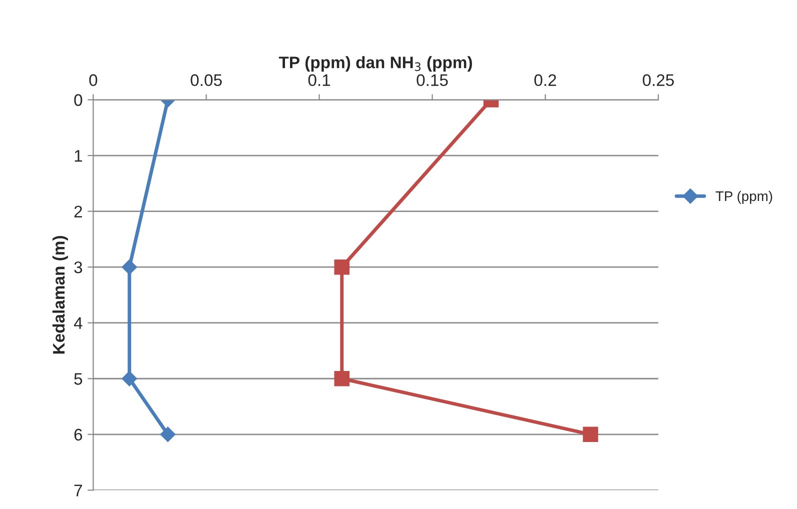 The image size is (797, 509). Describe the element at coordinates (78, 212) in the screenshot. I see `y-tick-label: 2` at that location.